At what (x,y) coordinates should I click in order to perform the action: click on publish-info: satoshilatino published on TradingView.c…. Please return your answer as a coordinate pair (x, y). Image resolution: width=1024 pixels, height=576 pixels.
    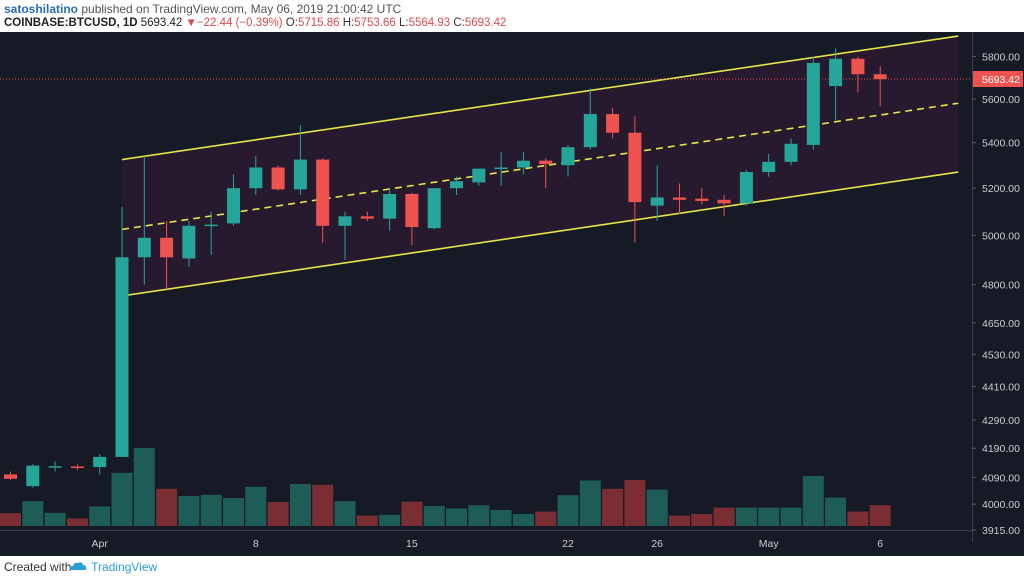
    Looking at the image, I should click on (202, 9).